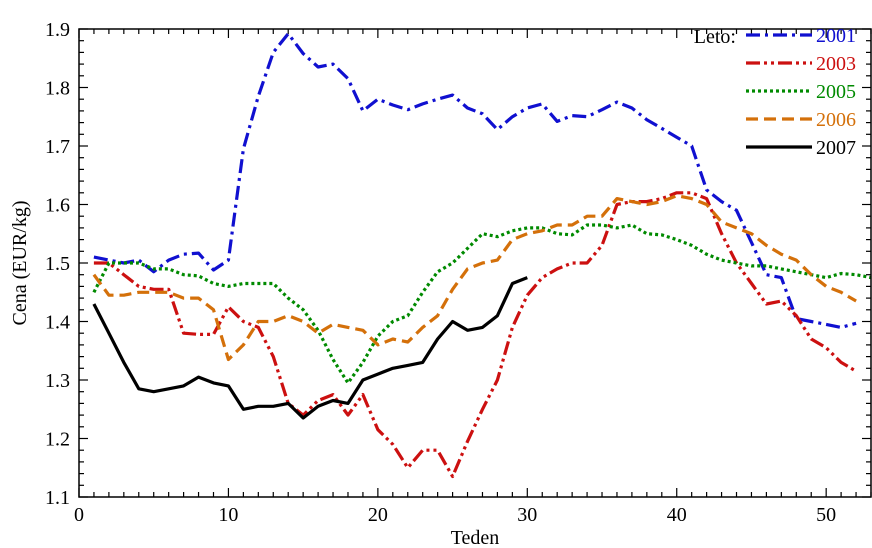 The image size is (872, 548). What do you see at coordinates (836, 148) in the screenshot?
I see `legend-label-2007: 2007` at bounding box center [836, 148].